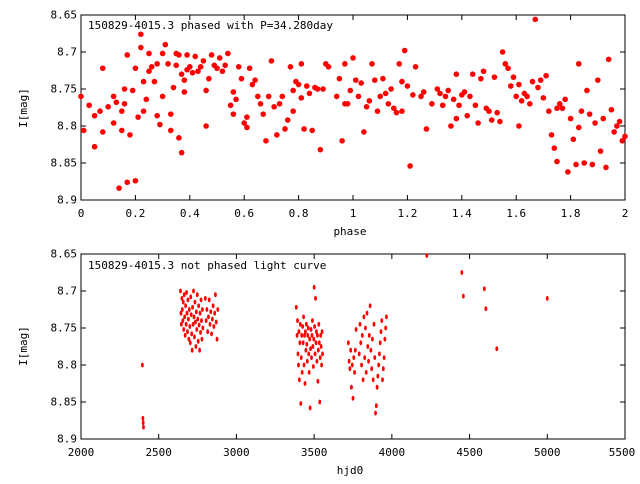 Image resolution: width=640 pixels, height=484 pixels. Describe the element at coordinates (244, 213) in the screenshot. I see `x-tick-label: 0.6` at that location.